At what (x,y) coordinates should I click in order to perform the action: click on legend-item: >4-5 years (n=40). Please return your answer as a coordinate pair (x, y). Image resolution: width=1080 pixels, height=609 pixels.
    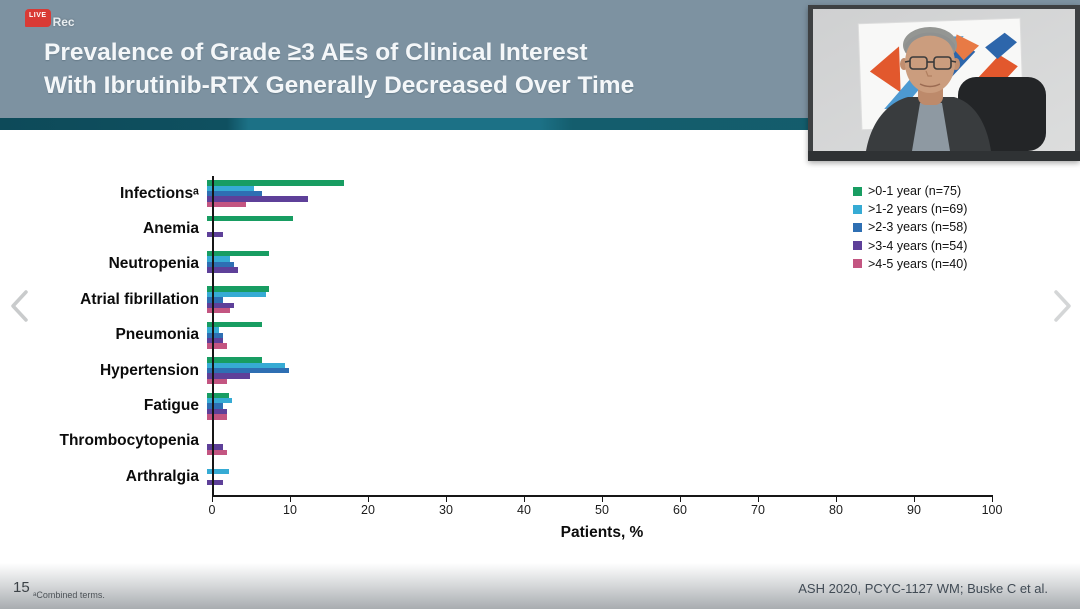
    Looking at the image, I should click on (910, 264).